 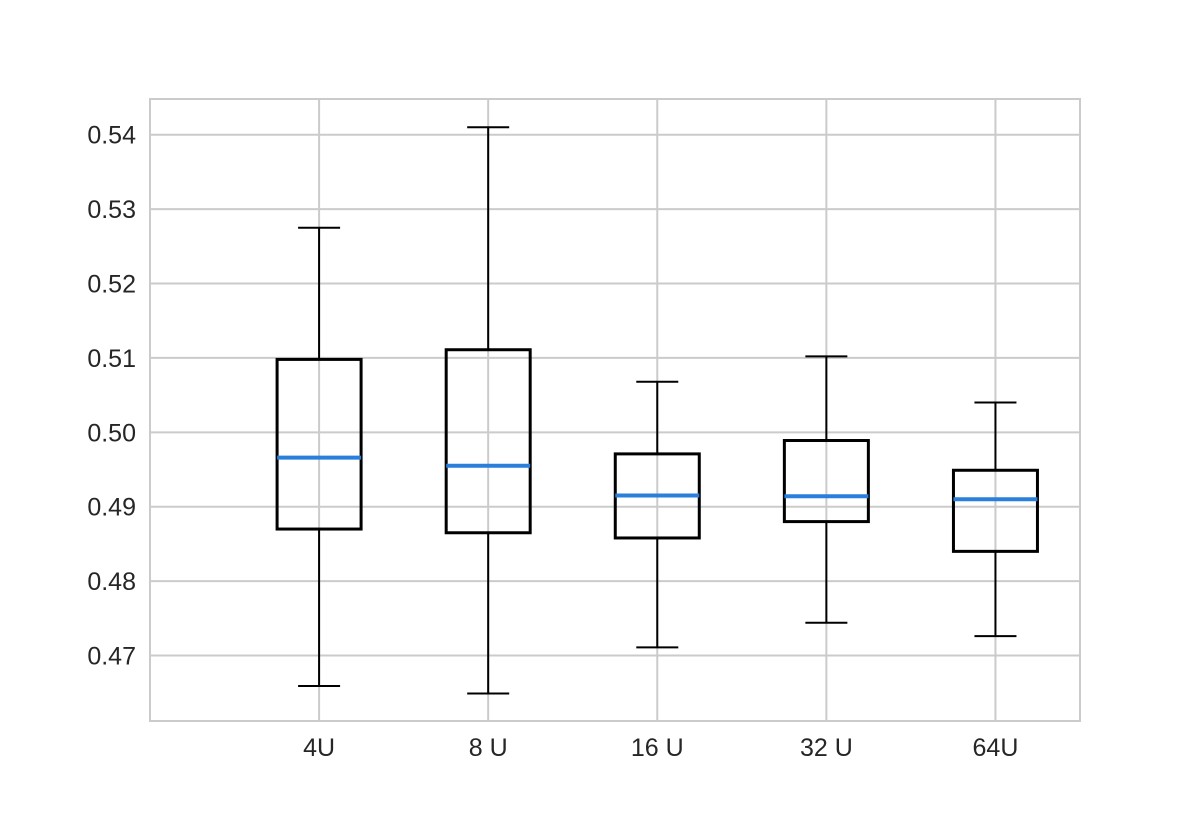 What do you see at coordinates (488, 748) in the screenshot?
I see `x-tick-label: 8 U` at bounding box center [488, 748].